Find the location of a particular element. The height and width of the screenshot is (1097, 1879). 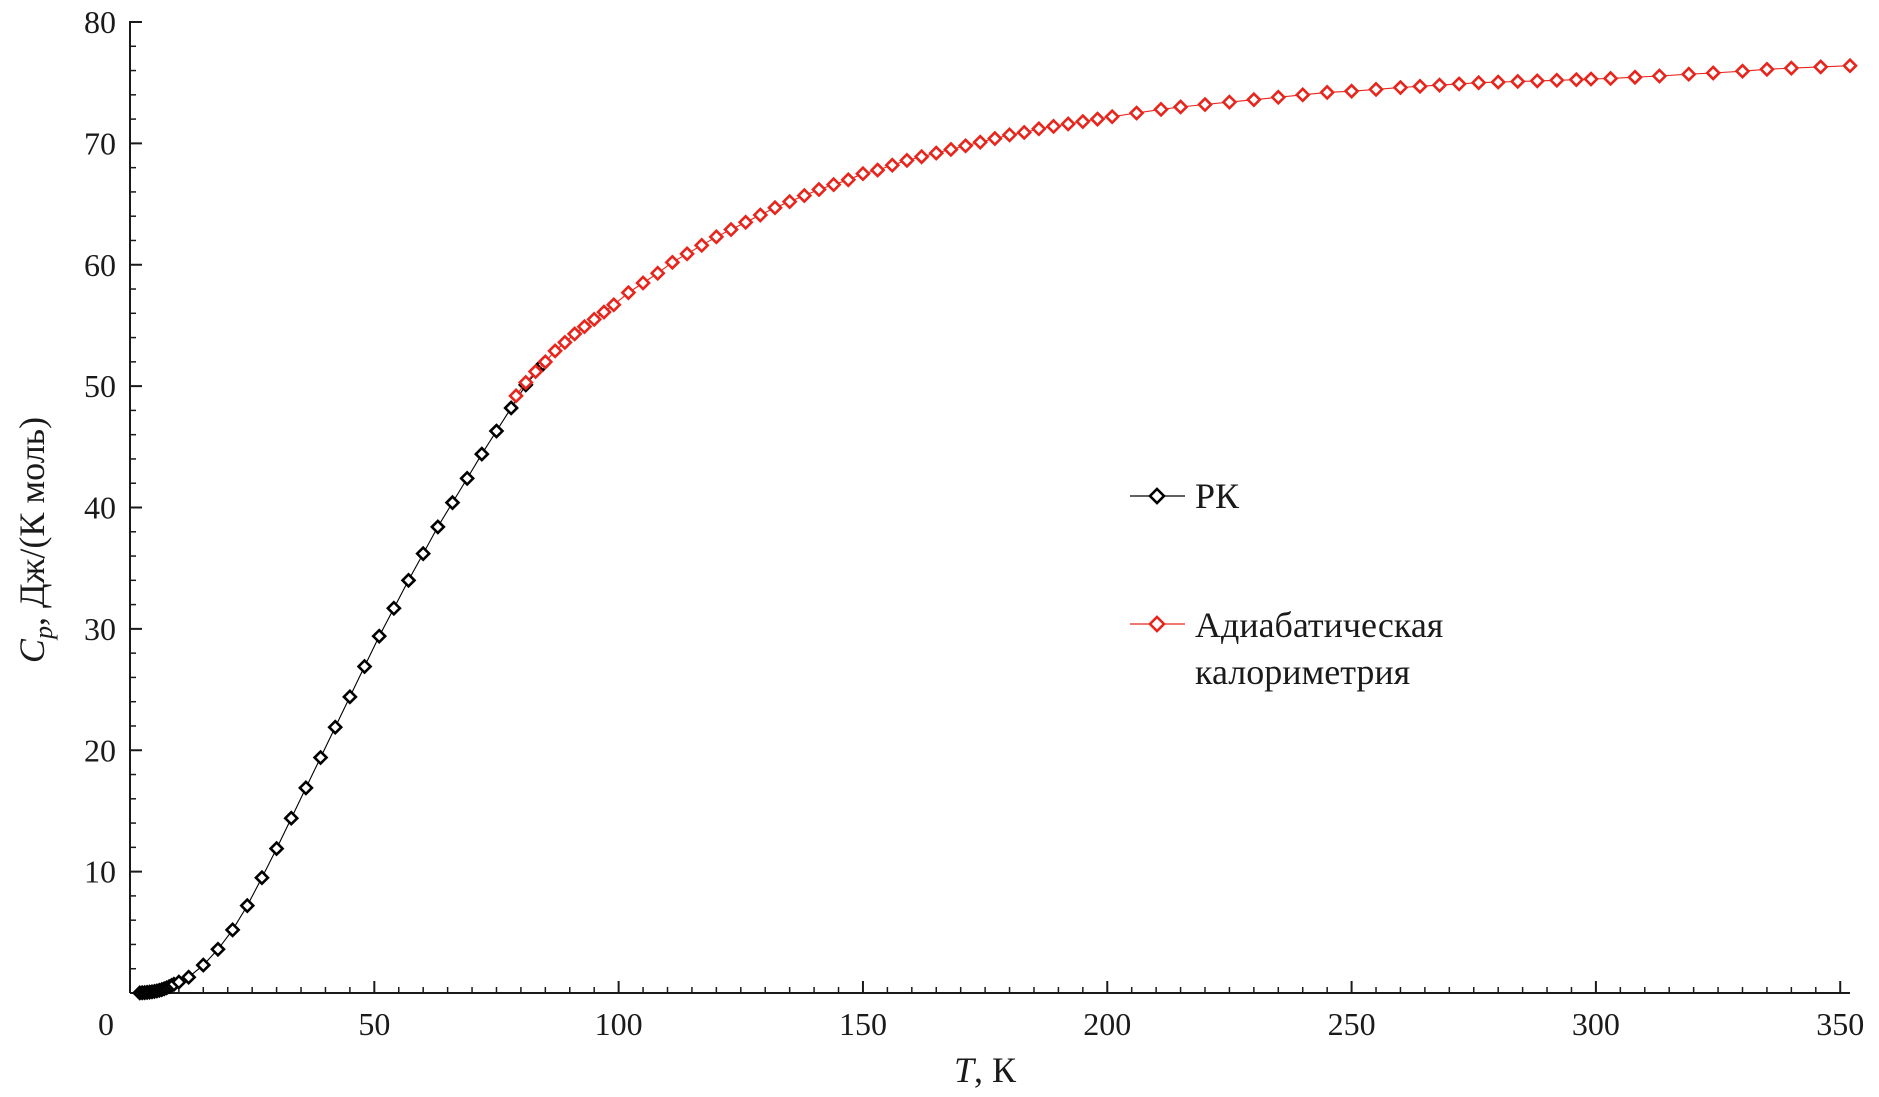

legend-item-rk: РК is located at coordinates (1185, 496).